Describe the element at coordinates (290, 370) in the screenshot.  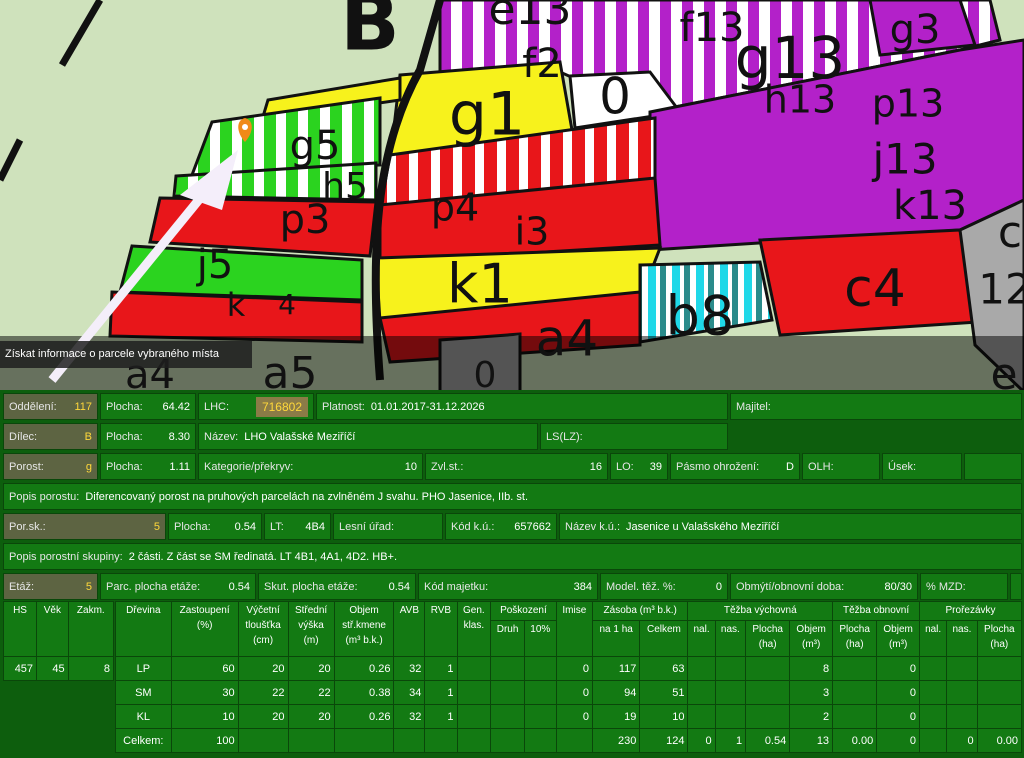
I see `parcel-label: a5` at that location.